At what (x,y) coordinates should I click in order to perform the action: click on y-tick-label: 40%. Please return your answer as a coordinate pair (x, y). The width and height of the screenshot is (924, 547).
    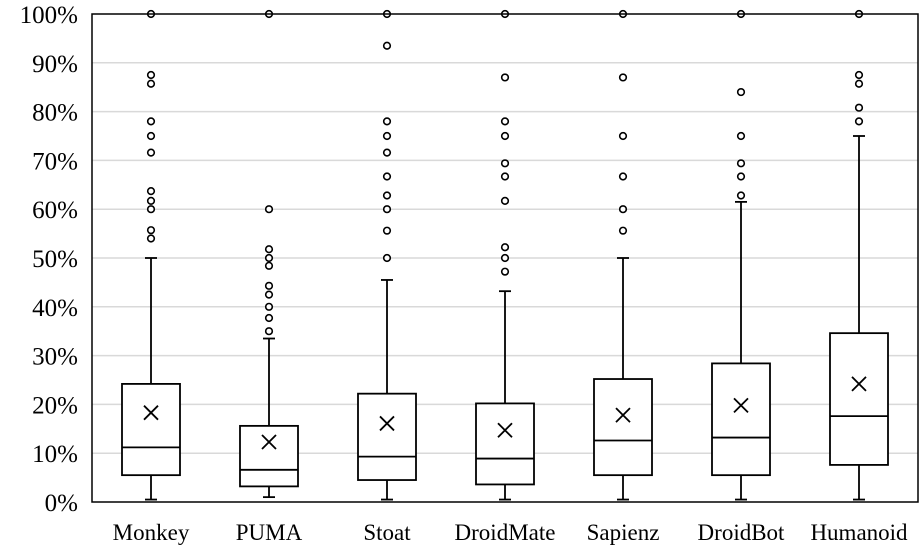
    Looking at the image, I should click on (55, 308).